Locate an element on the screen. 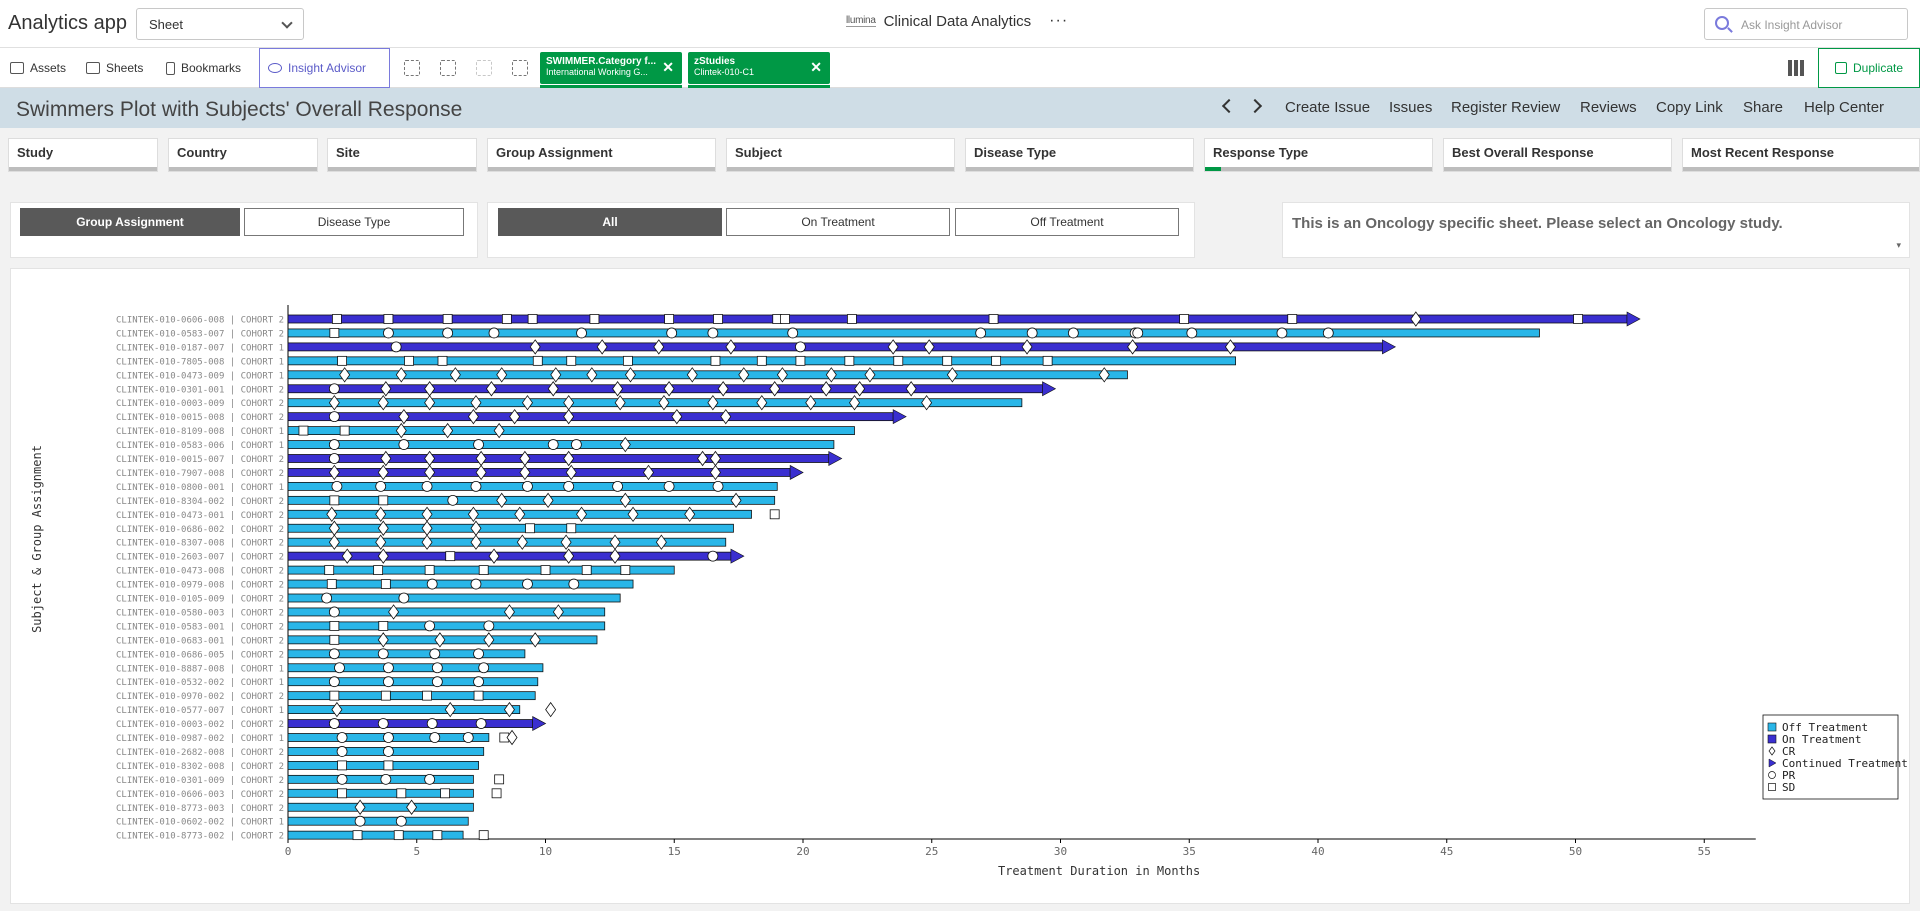  expand-icon: ▾ is located at coordinates (1898, 245).